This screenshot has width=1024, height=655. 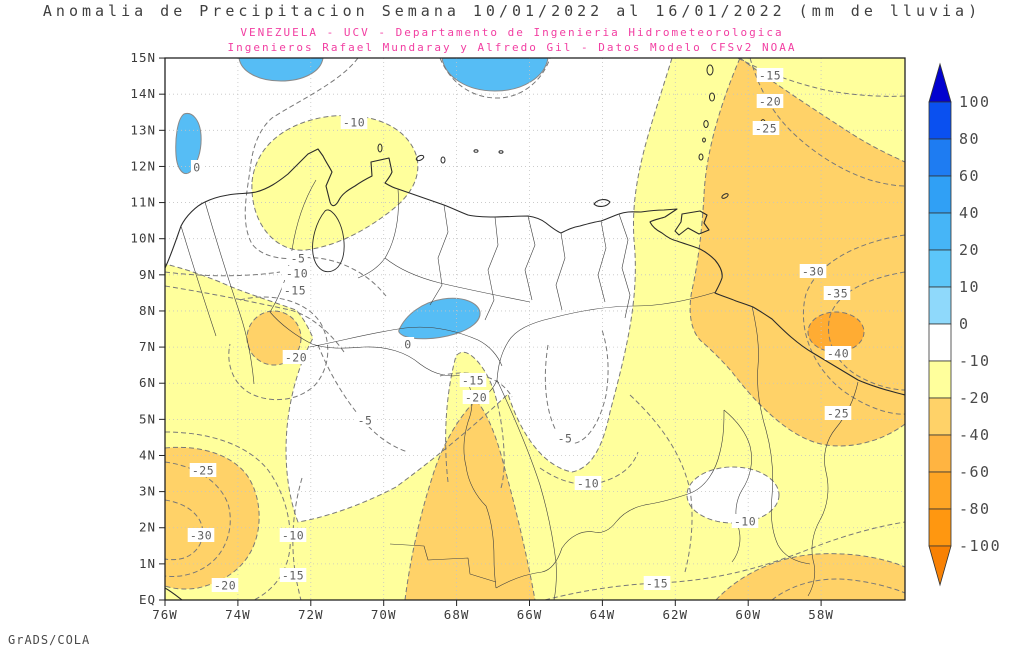 I want to click on contour-minus15-east-descent, so click(x=661, y=483).